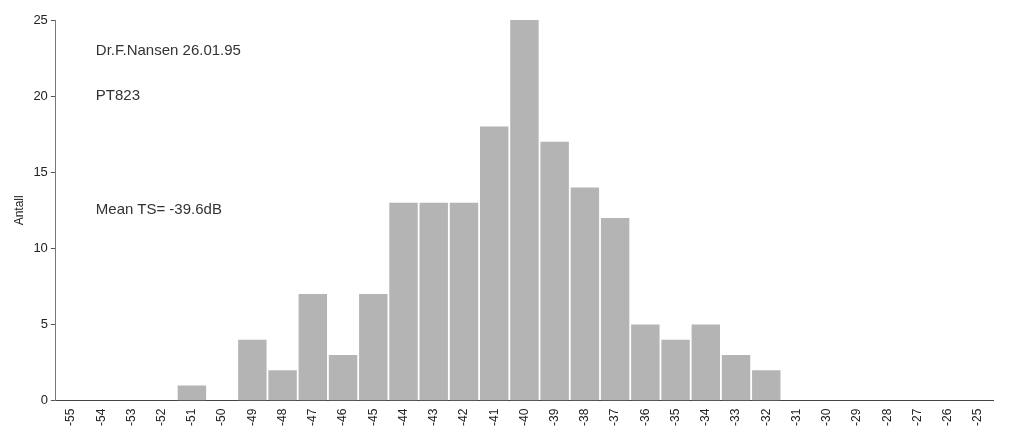 Image resolution: width=1013 pixels, height=439 pixels. I want to click on x-tick-label: -32, so click(765, 417).